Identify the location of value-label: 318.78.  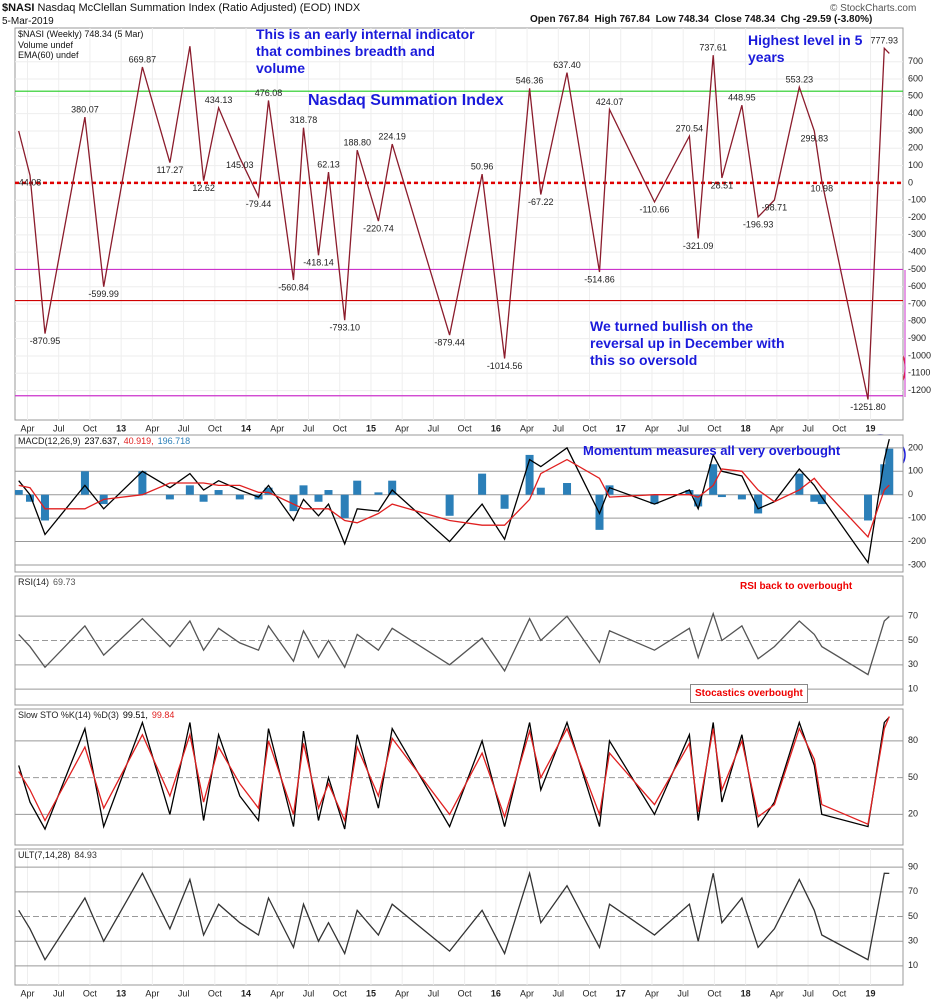
(304, 120).